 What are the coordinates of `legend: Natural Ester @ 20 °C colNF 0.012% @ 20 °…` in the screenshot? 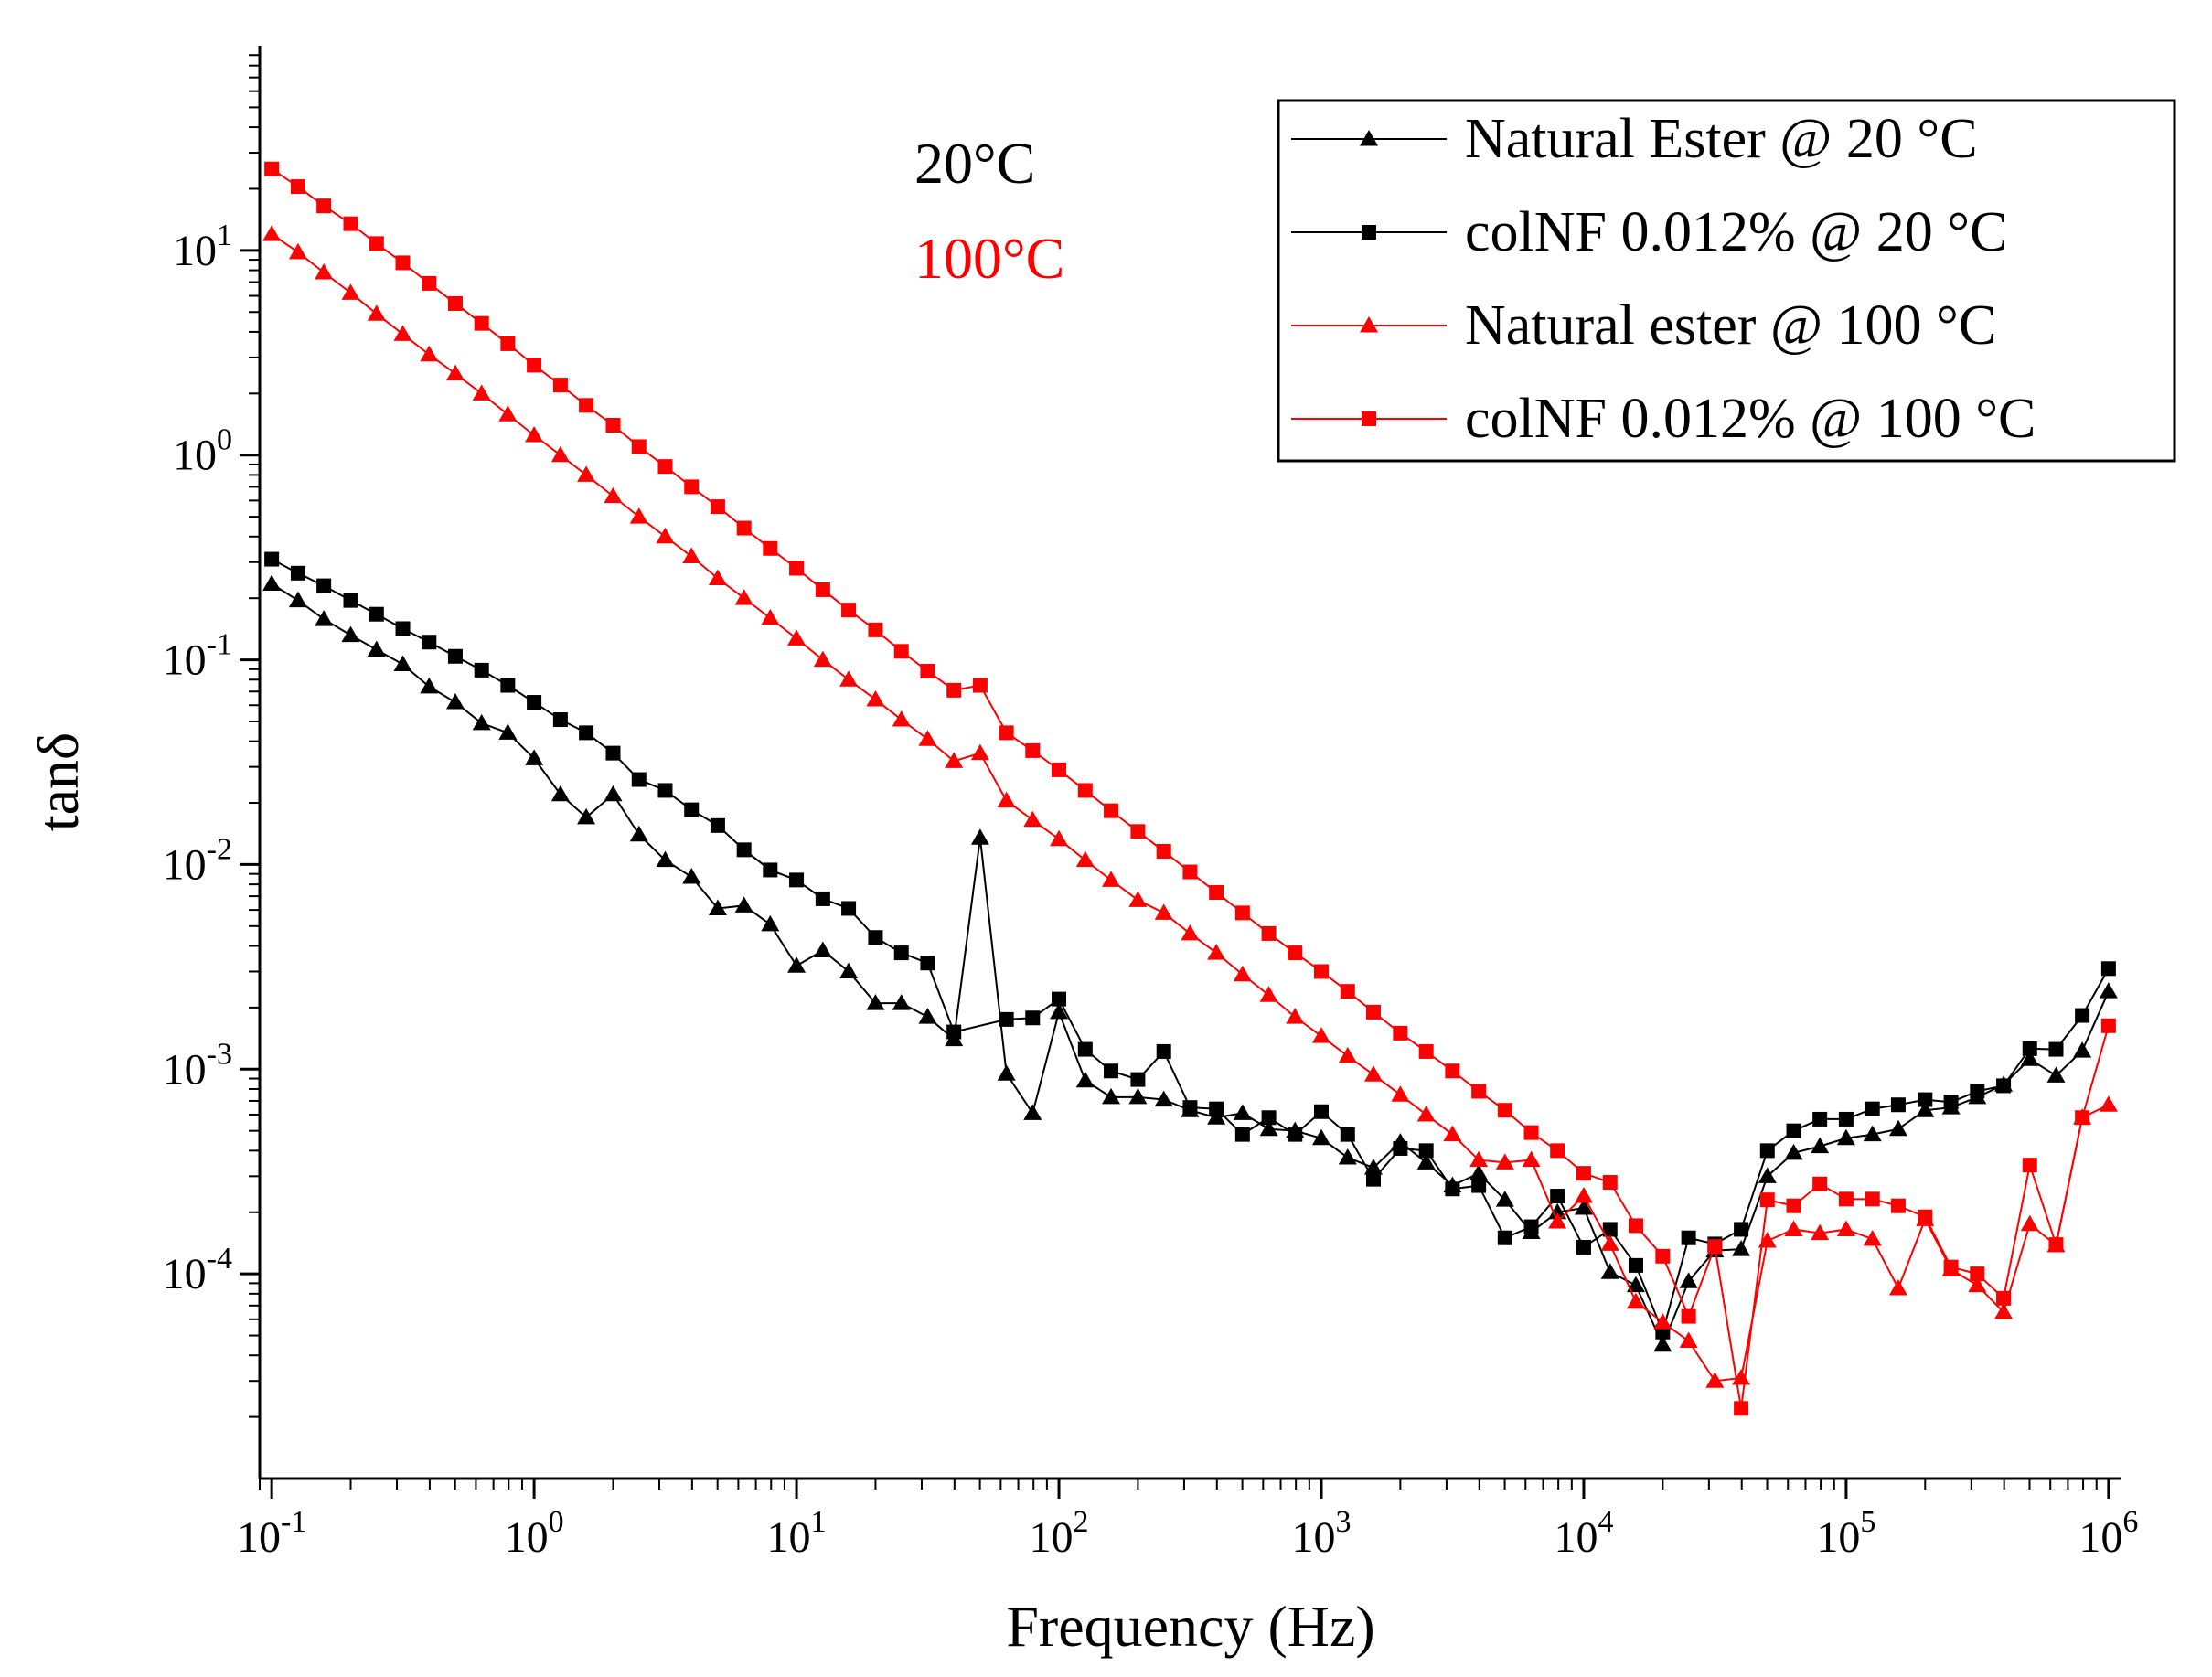 It's located at (1726, 281).